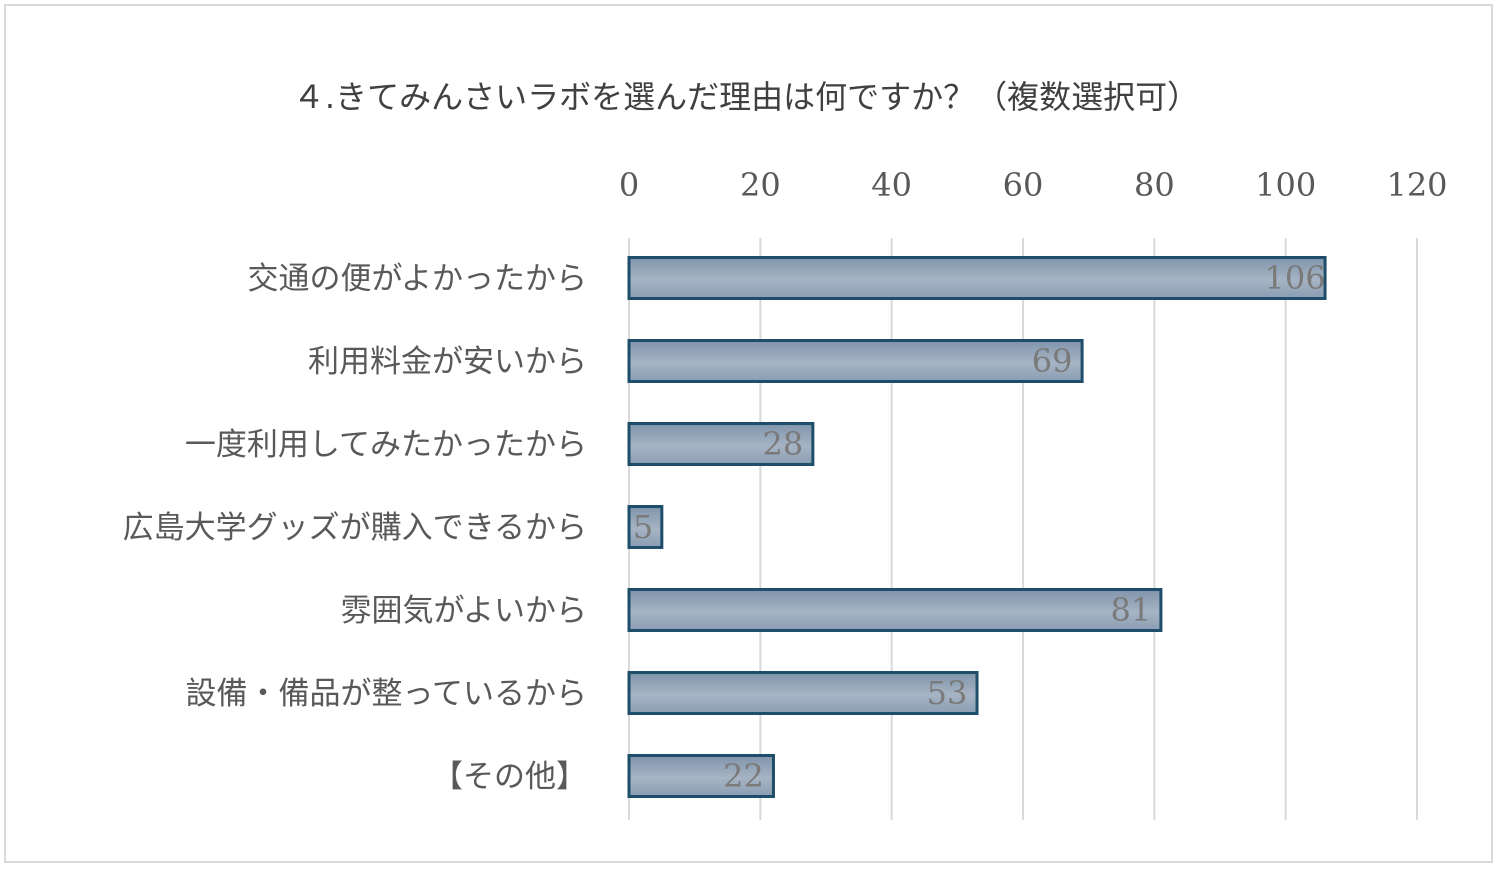 The image size is (1501, 871). I want to click on category-label-3: 一度利用してみたかったから, so click(386, 445).